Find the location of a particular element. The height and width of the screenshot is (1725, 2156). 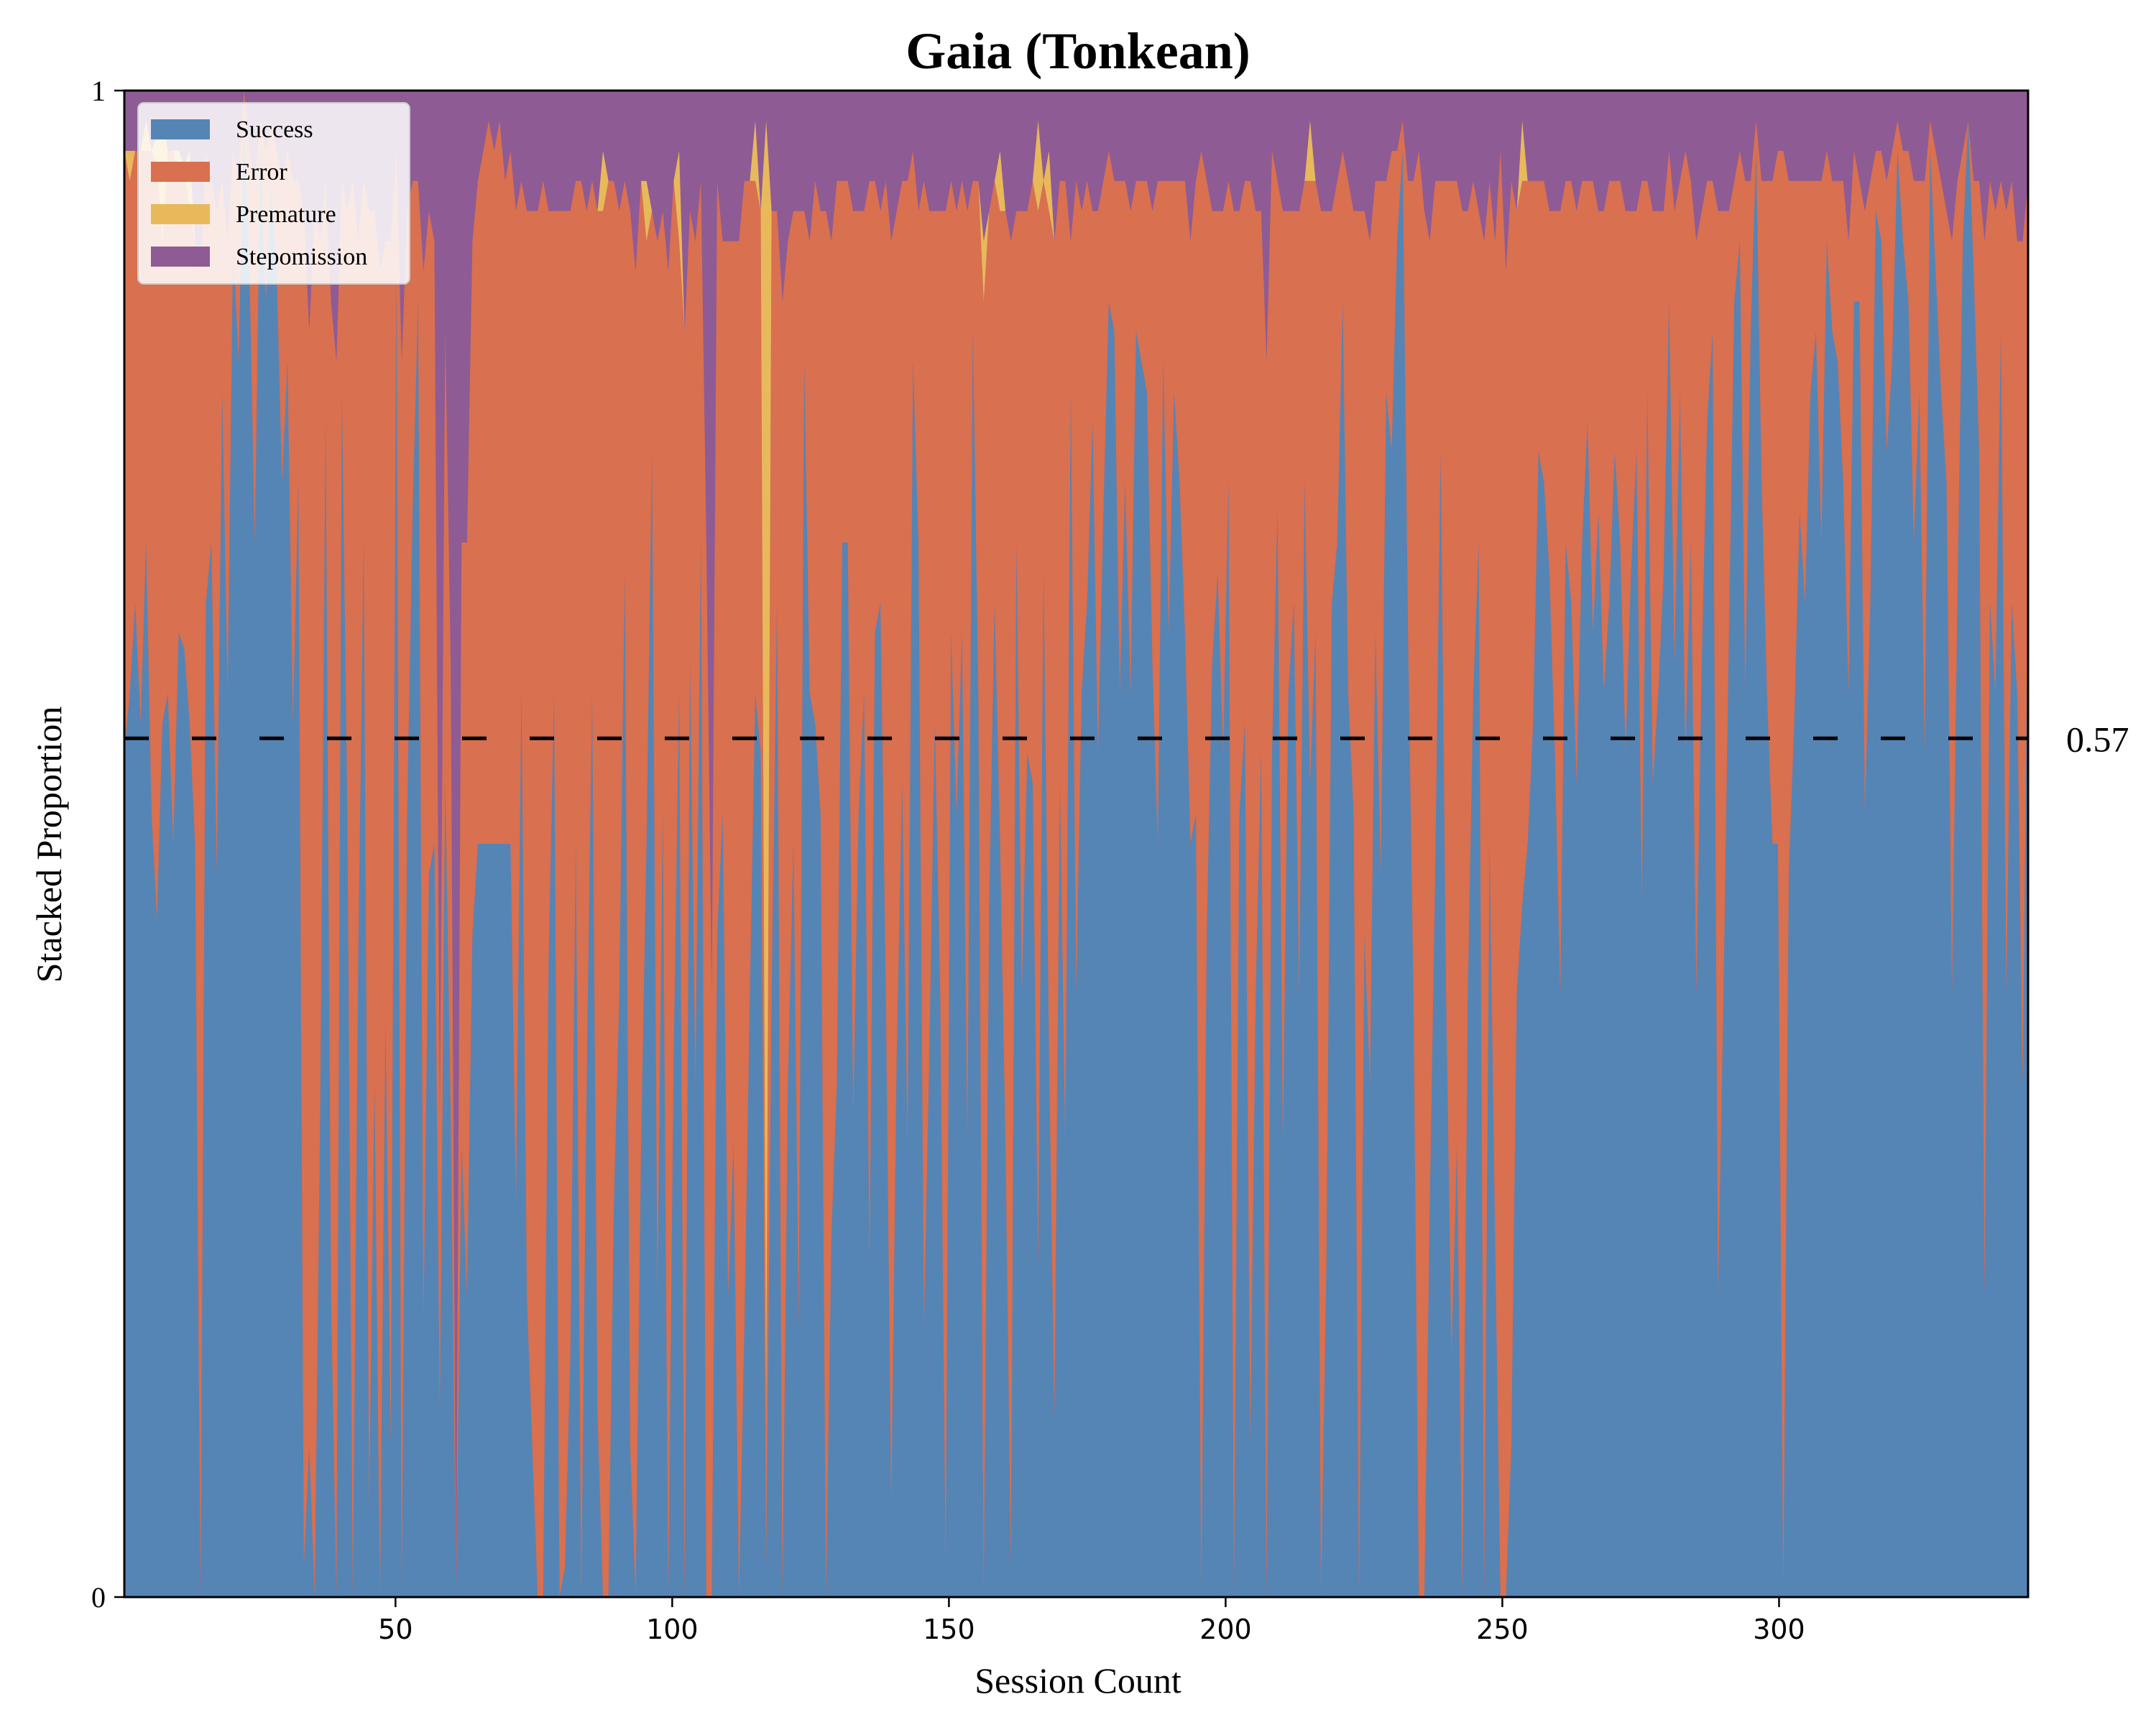

chart-title: Gaia (Tonkean) is located at coordinates (1078, 51).